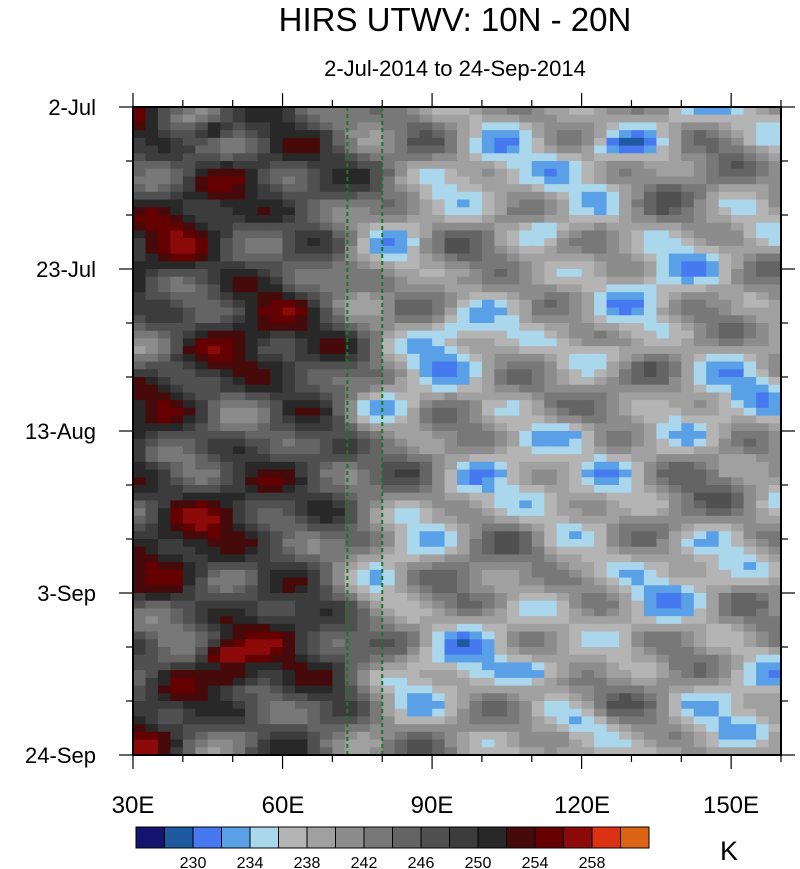  Describe the element at coordinates (455, 68) in the screenshot. I see `chart-subtitle: 2-Jul-2014 to 24-Sep-2014` at that location.